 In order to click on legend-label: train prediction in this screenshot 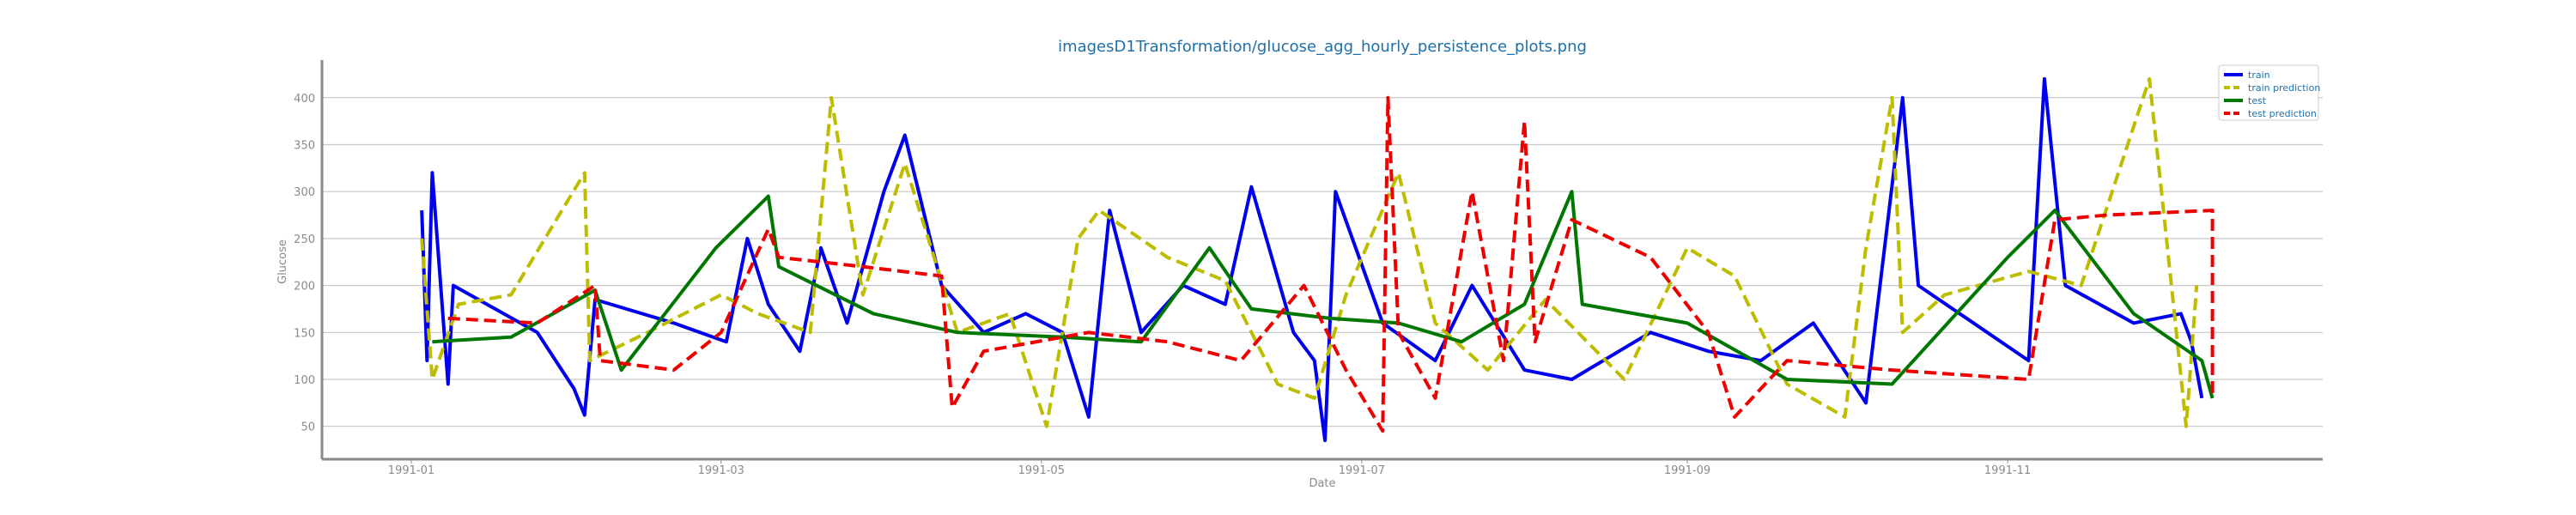, I will do `click(2284, 88)`.